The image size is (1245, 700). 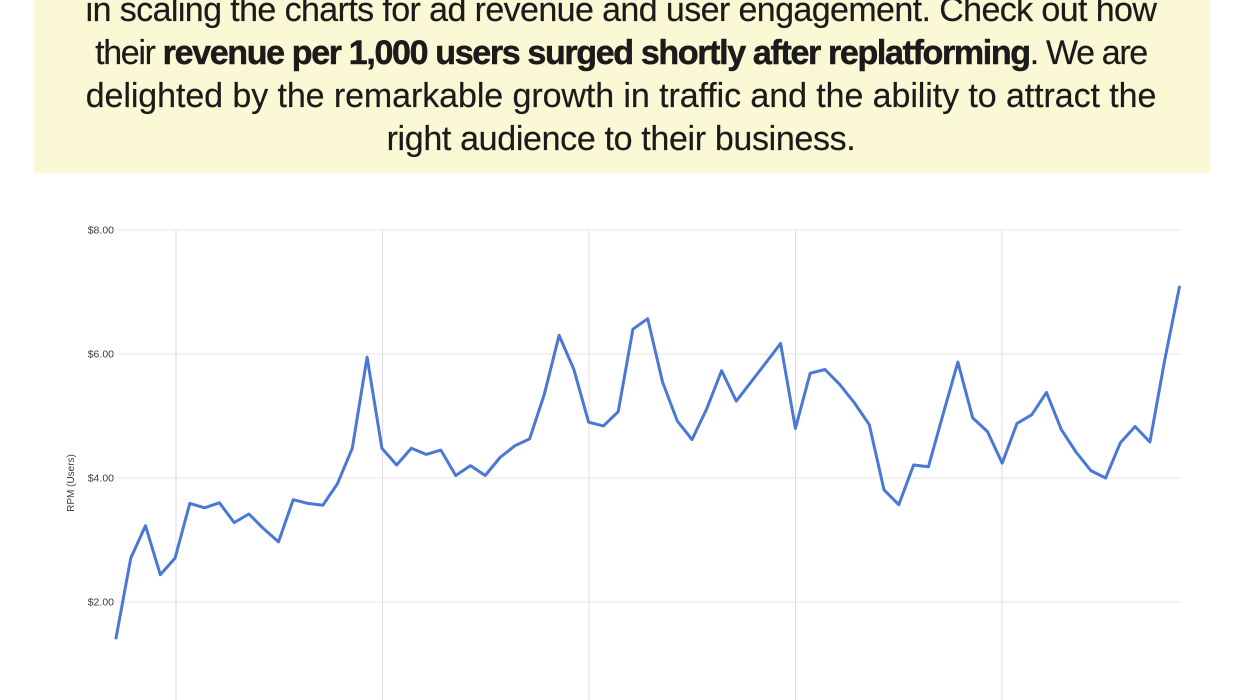 What do you see at coordinates (101, 603) in the screenshot?
I see `svg-text: $2.00` at bounding box center [101, 603].